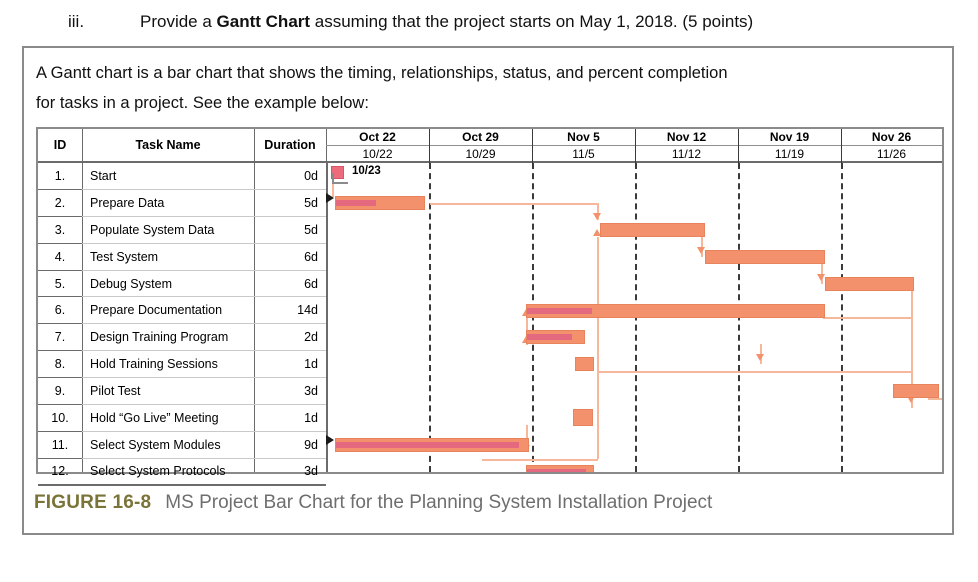 The height and width of the screenshot is (582, 978). Describe the element at coordinates (490, 311) in the screenshot. I see `table-row: 6. Prepare Documentation 14d` at that location.